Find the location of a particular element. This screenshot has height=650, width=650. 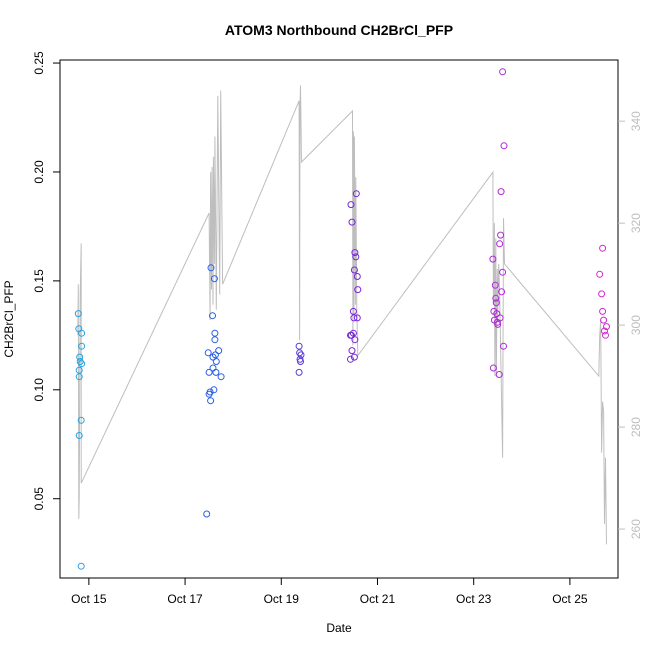

y-tick-label: 0.20 is located at coordinates (39, 172).